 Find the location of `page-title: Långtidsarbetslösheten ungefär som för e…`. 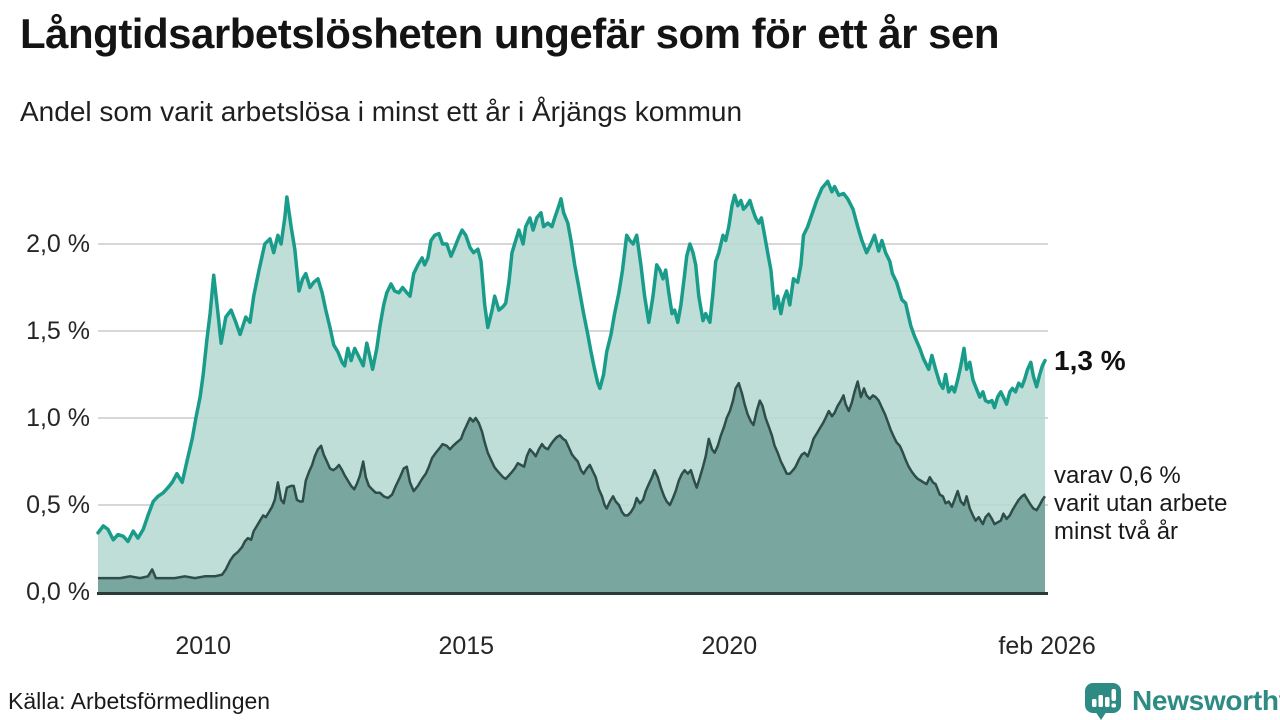

page-title: Långtidsarbetslösheten ungefär som för e… is located at coordinates (510, 33).